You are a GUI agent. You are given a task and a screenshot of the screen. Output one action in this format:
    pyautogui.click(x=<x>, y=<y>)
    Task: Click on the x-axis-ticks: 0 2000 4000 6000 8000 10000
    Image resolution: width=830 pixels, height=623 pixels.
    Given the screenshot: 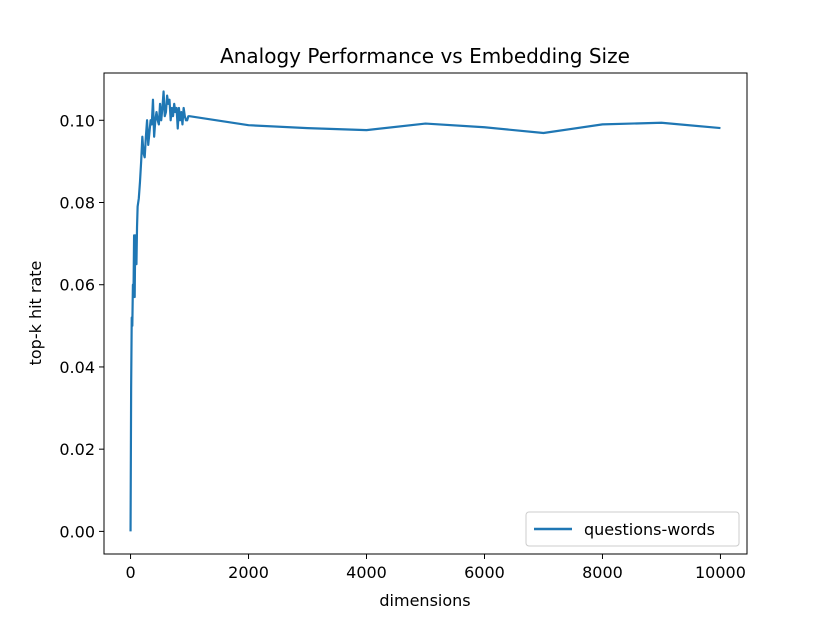 What is the action you would take?
    pyautogui.click(x=435, y=568)
    